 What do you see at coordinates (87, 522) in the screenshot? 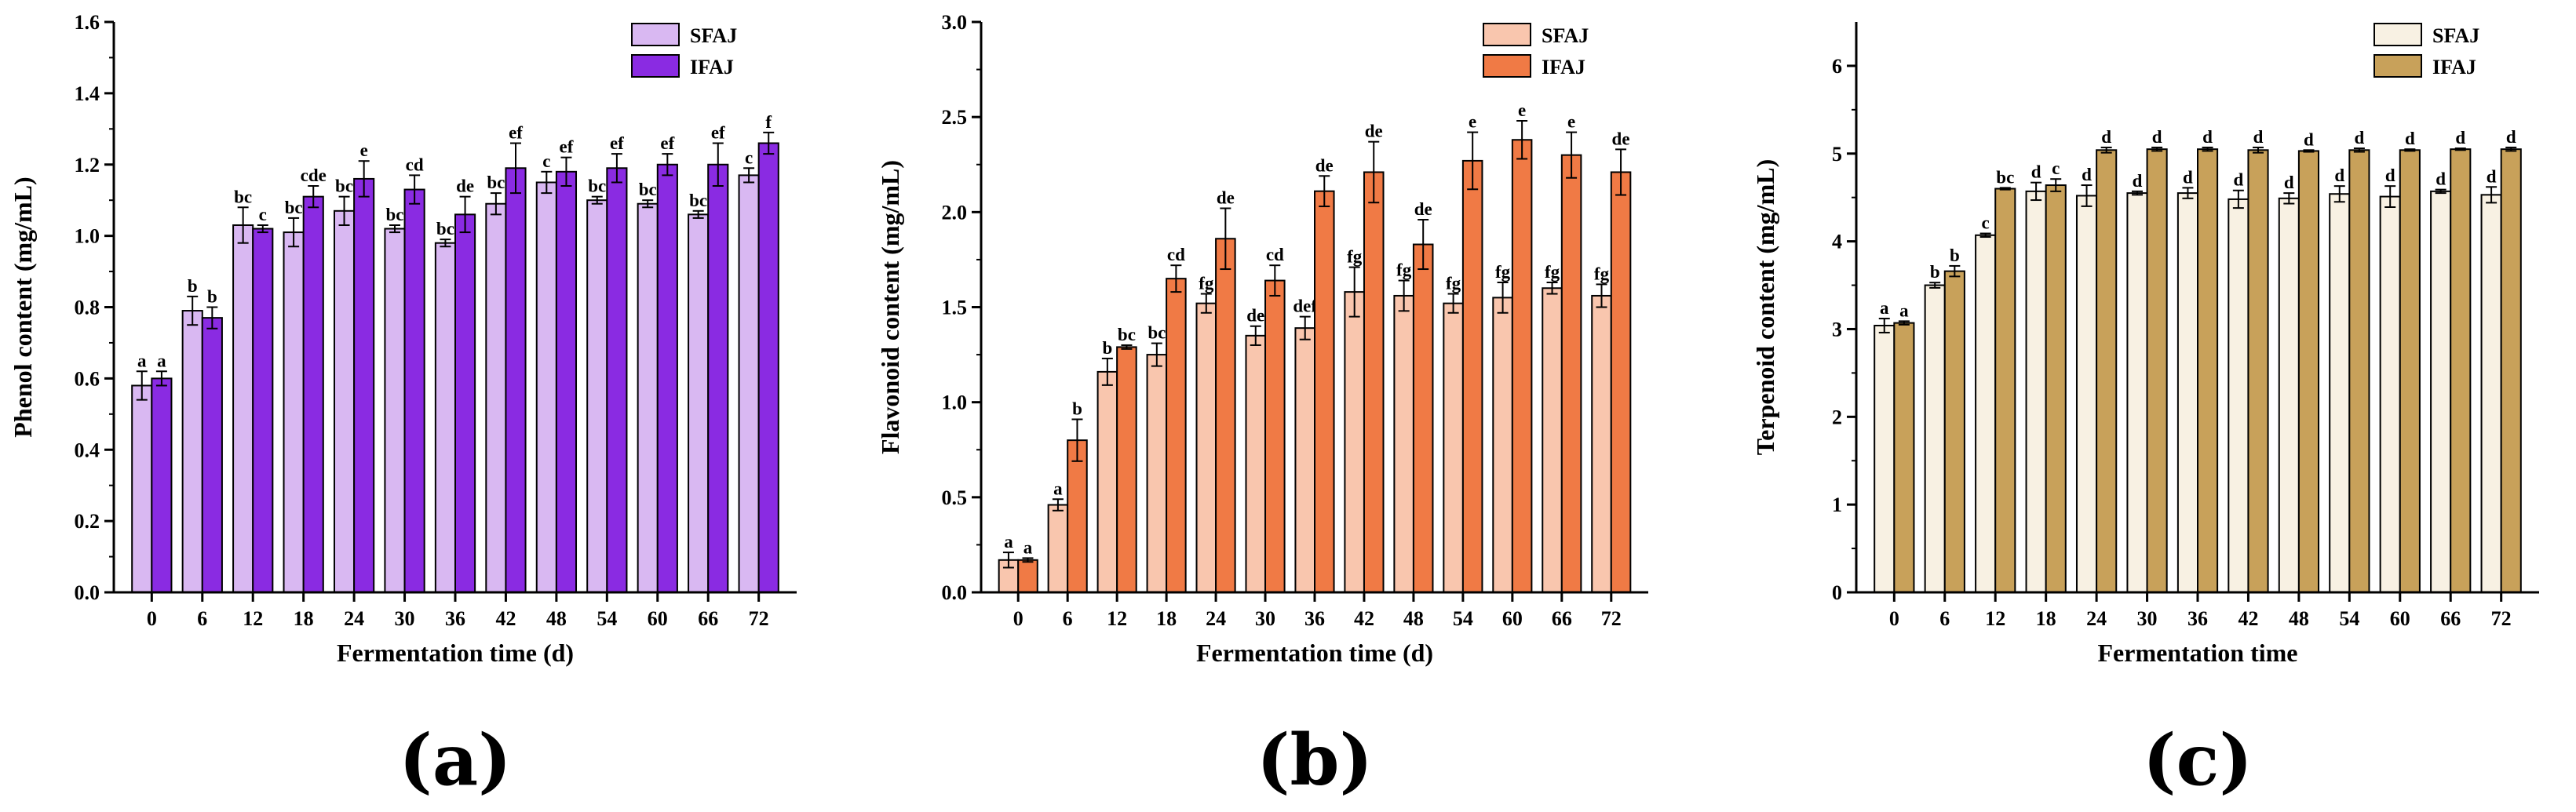
I see `y-tick-label: 0.2` at bounding box center [87, 522].